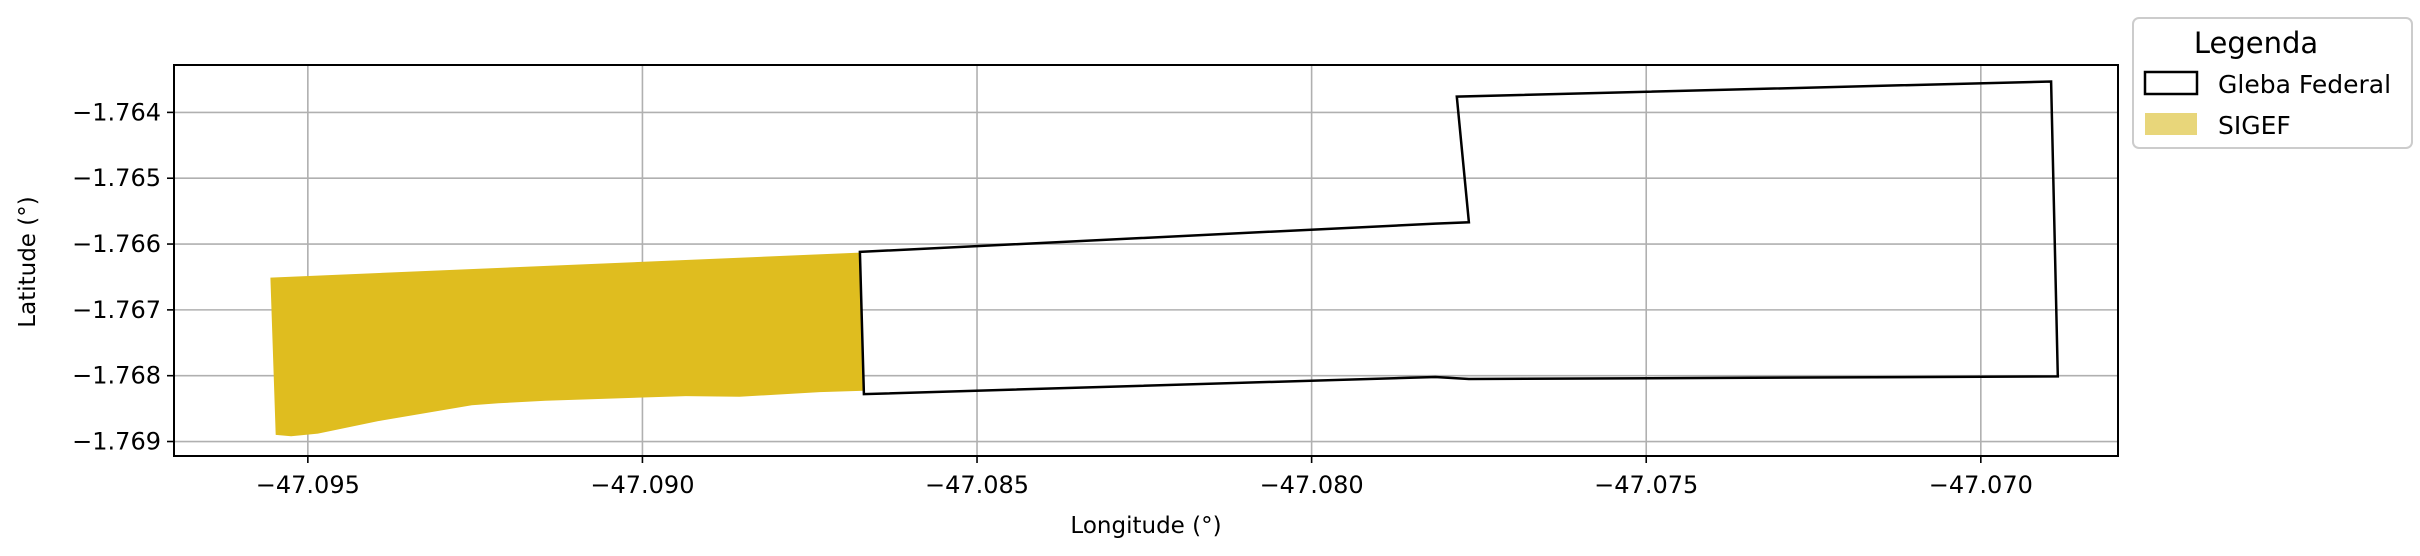 This screenshot has height=556, width=2420. I want to click on sigef-polygon, so click(567, 344).